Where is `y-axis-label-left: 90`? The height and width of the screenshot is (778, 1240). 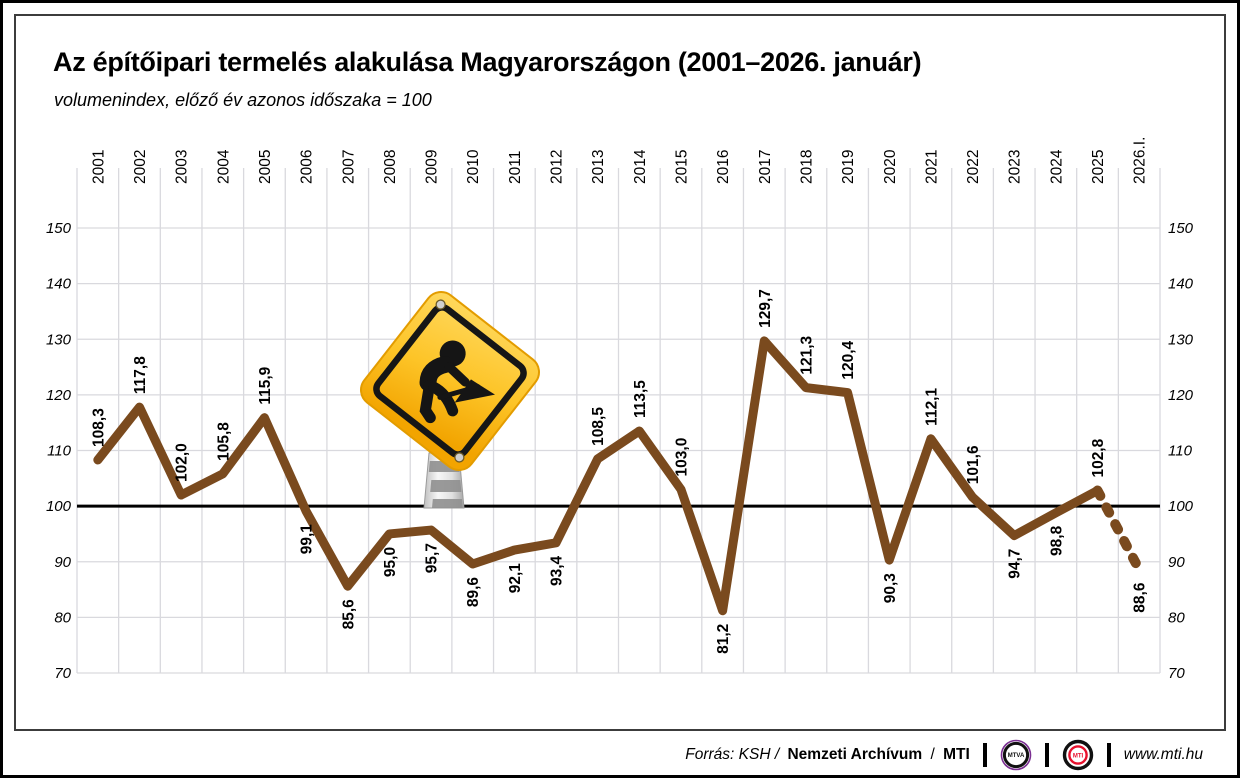
y-axis-label-left: 90 is located at coordinates (62, 562).